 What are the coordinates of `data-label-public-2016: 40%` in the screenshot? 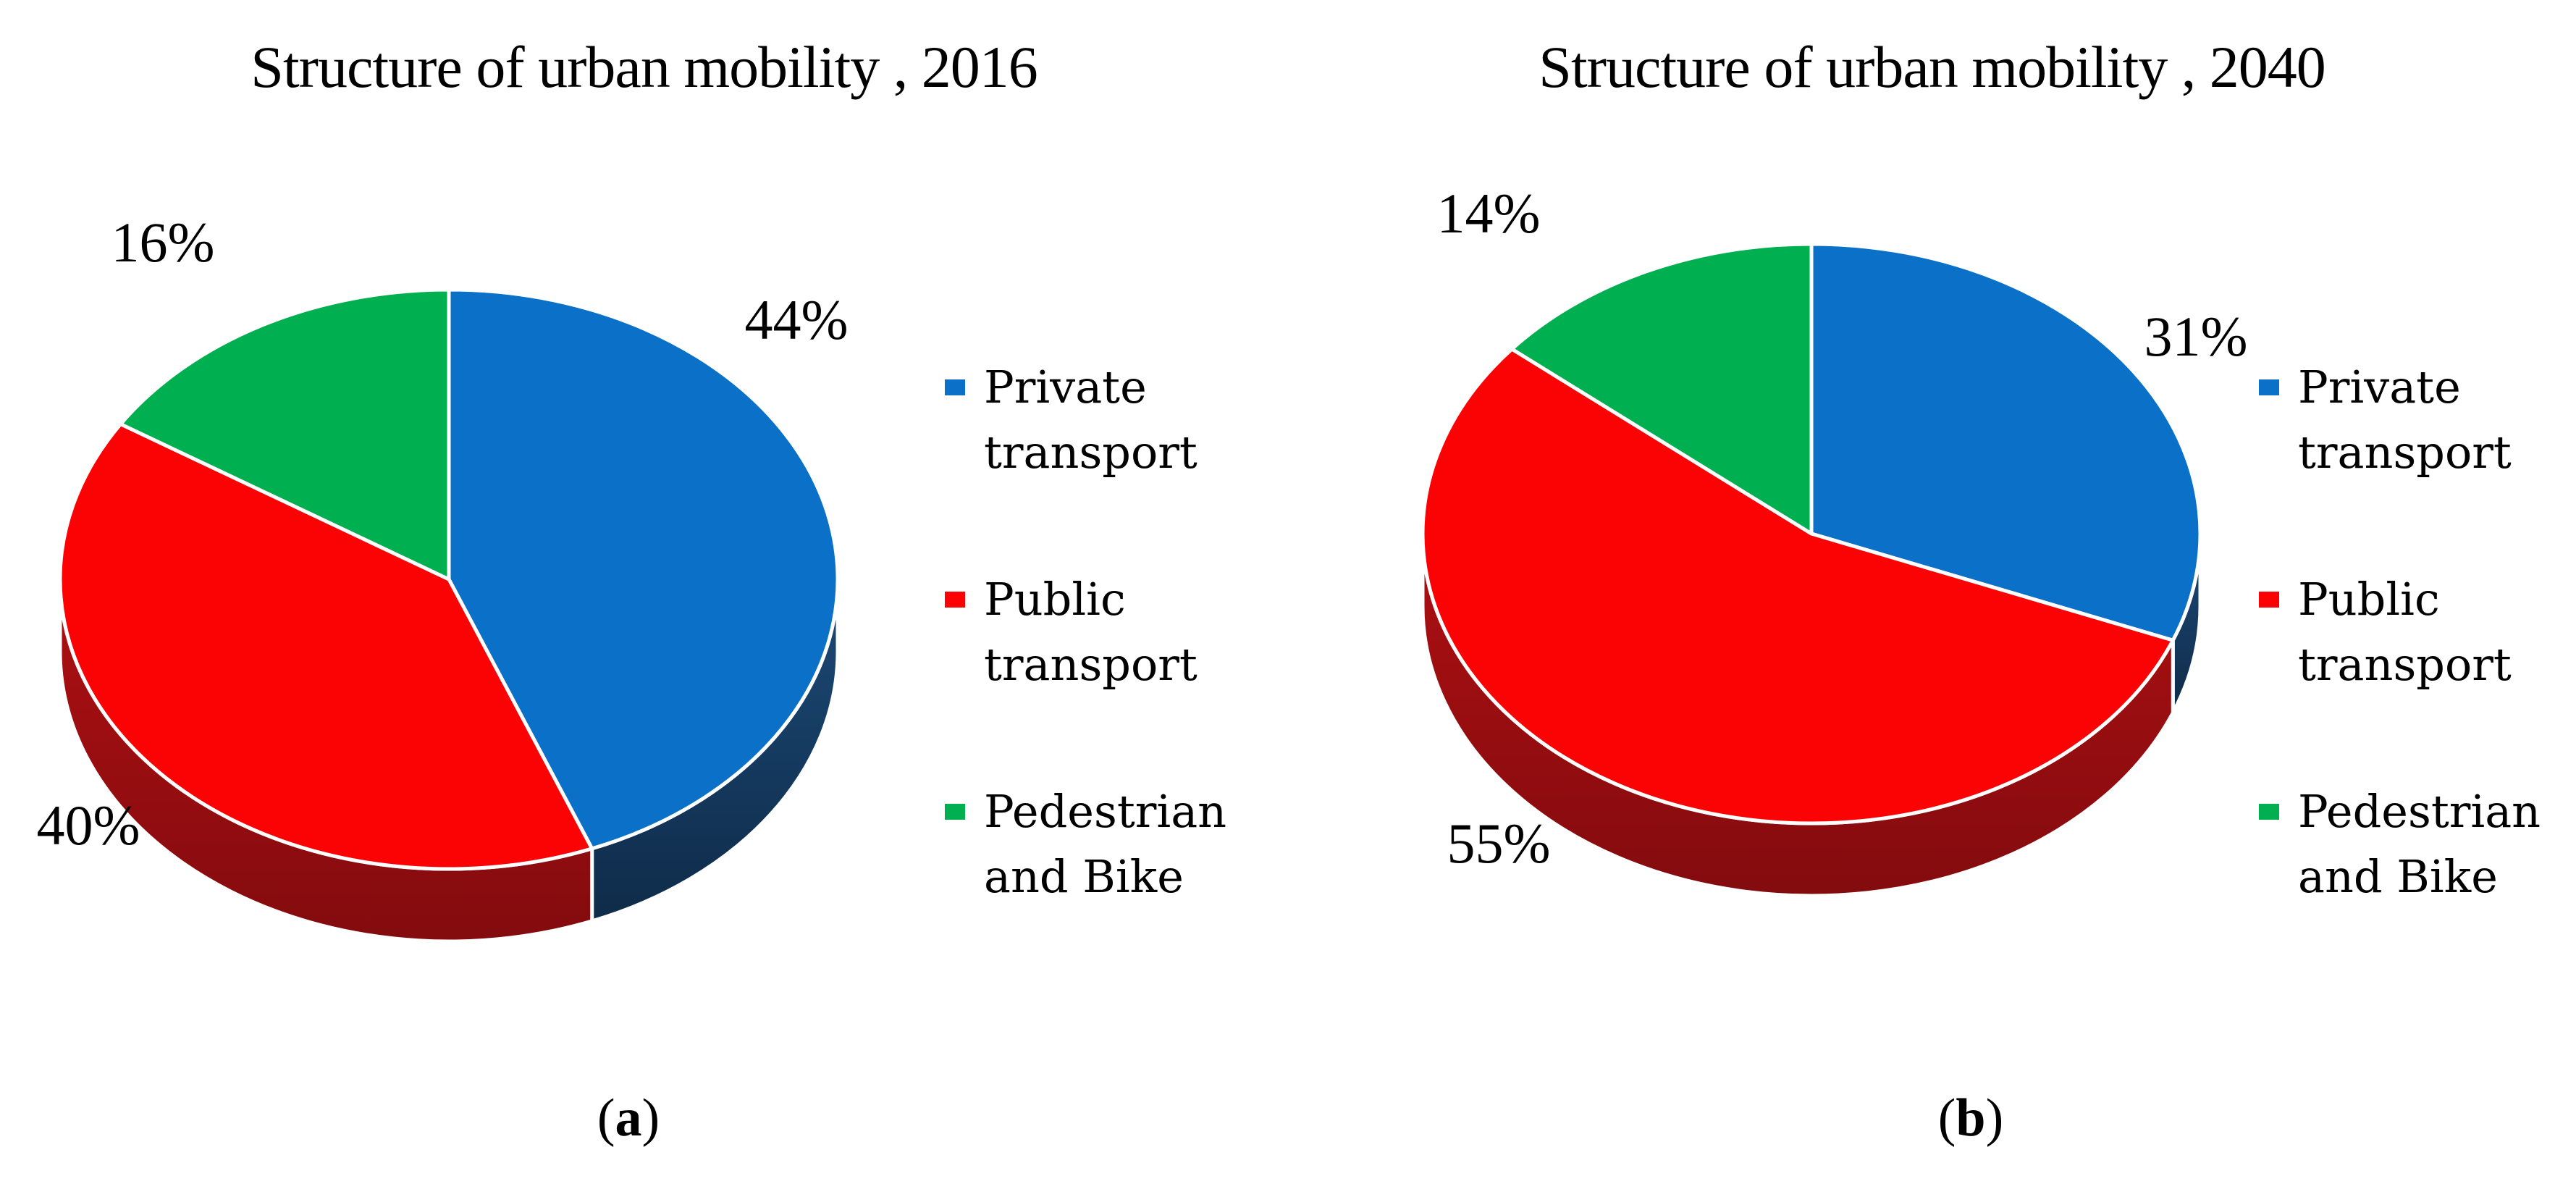 It's located at (88, 825).